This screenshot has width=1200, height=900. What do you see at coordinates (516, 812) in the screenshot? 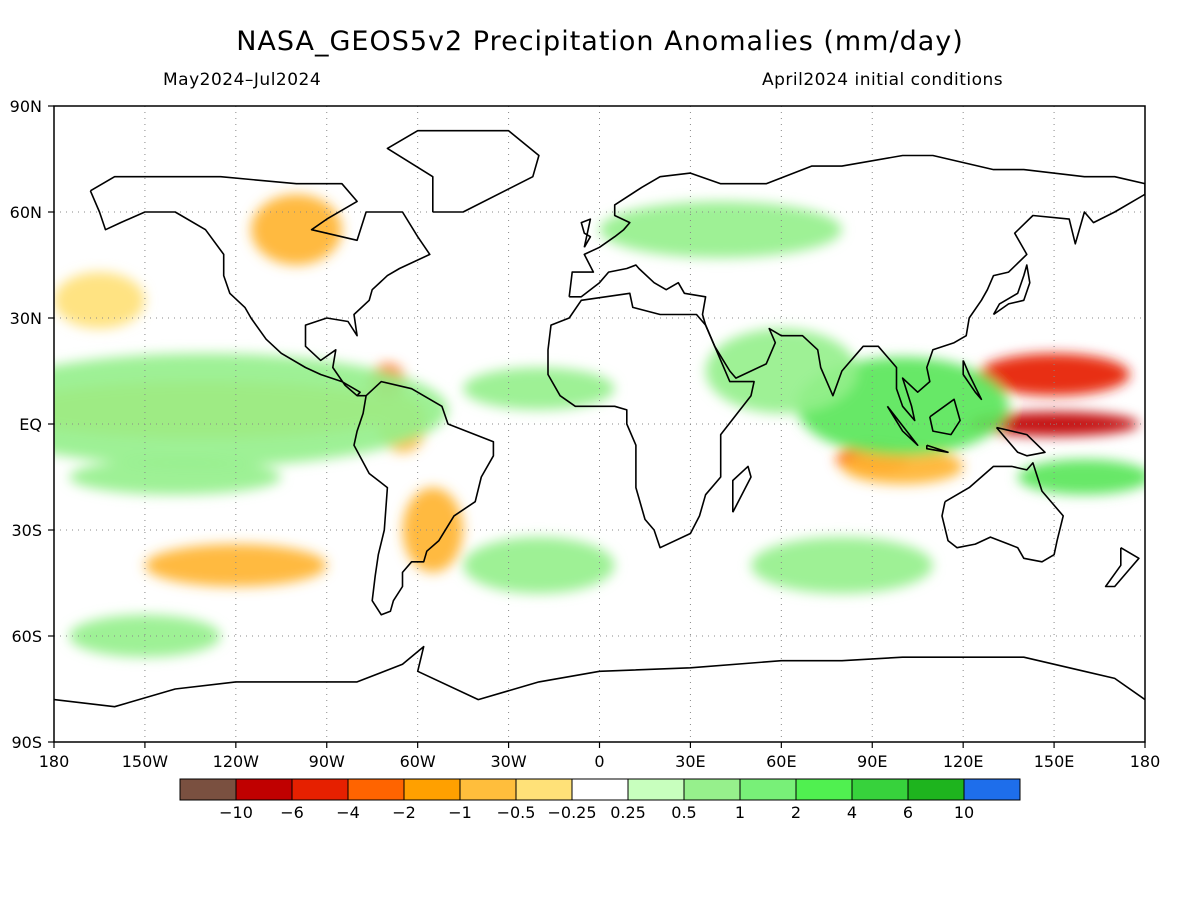
I see `colorbar-label: −0.5` at bounding box center [516, 812].